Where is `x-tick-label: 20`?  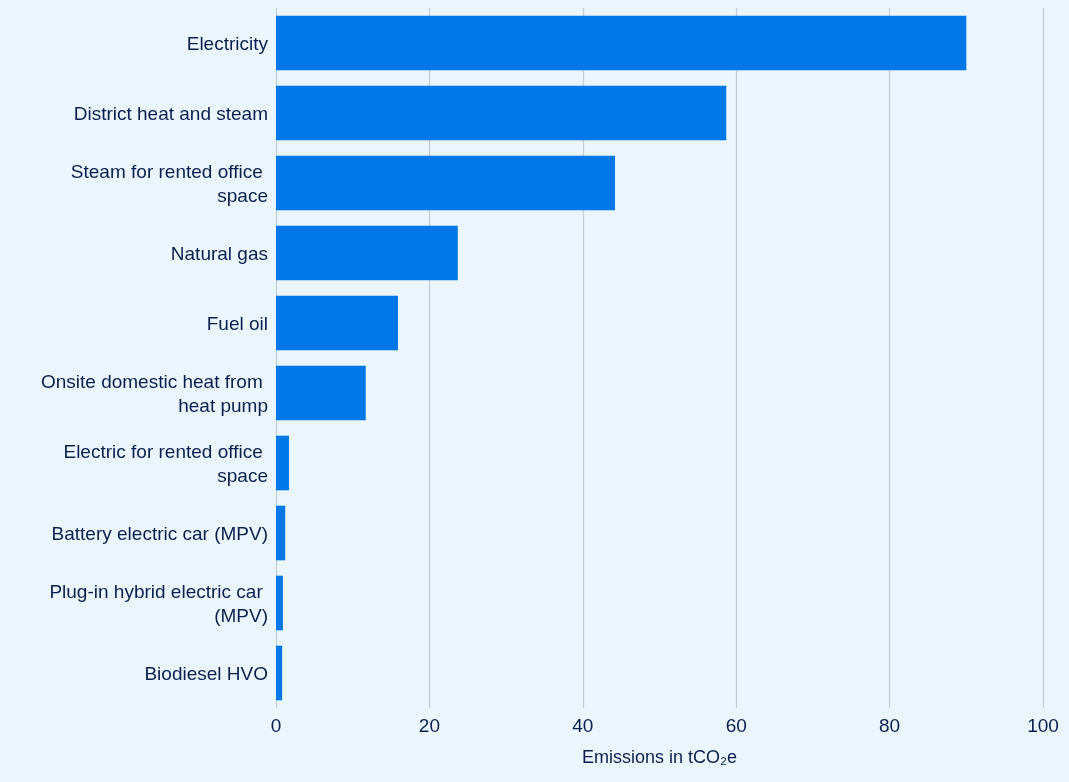
x-tick-label: 20 is located at coordinates (429, 725).